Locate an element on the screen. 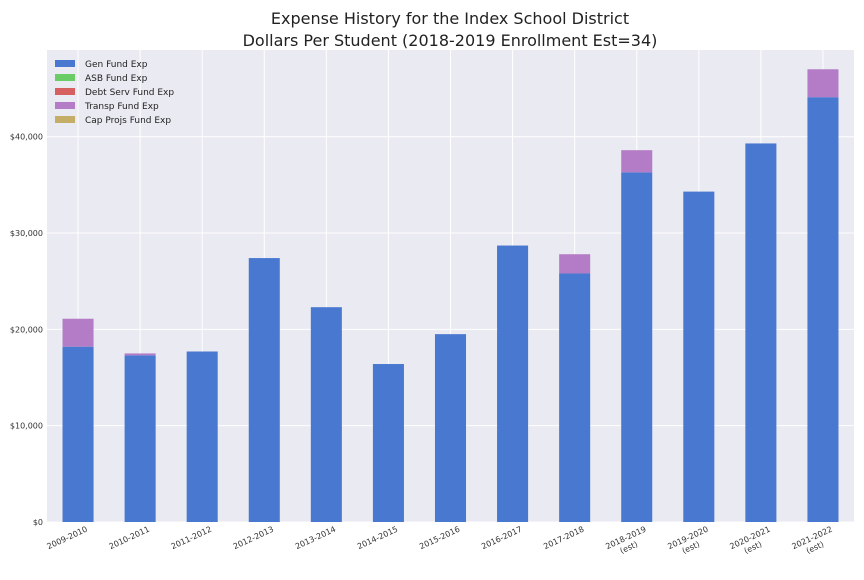 The height and width of the screenshot is (580, 864). y-axis-ticks: $0 $10,000 $20,000 $30,000 $40,000 is located at coordinates (26, 330).